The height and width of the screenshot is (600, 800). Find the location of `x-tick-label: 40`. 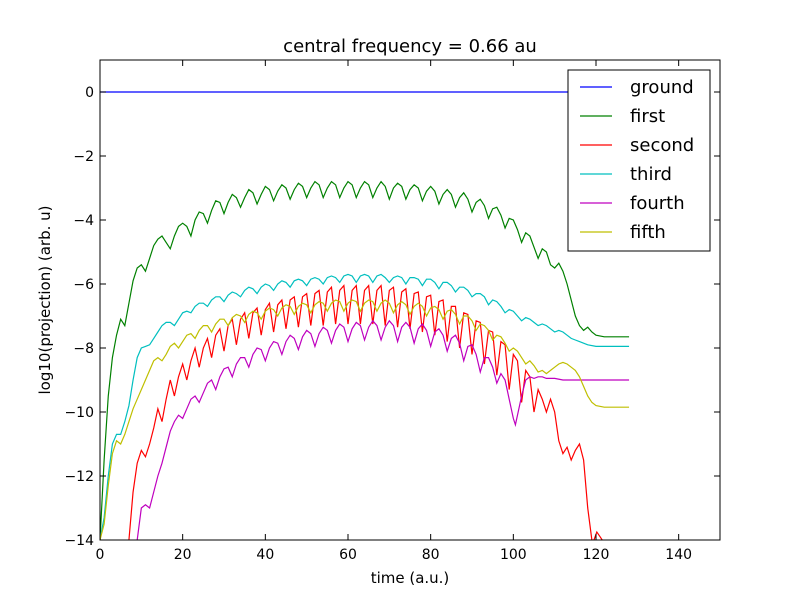

x-tick-label: 40 is located at coordinates (265, 555).